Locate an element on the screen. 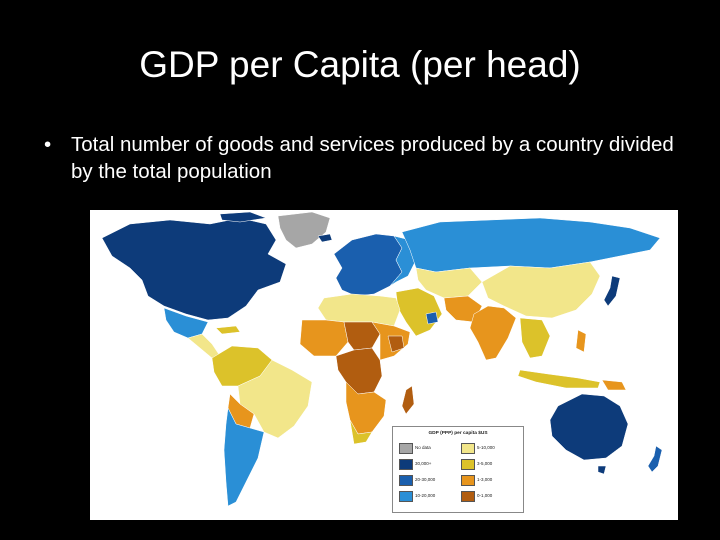  region-greenland is located at coordinates (304, 230).